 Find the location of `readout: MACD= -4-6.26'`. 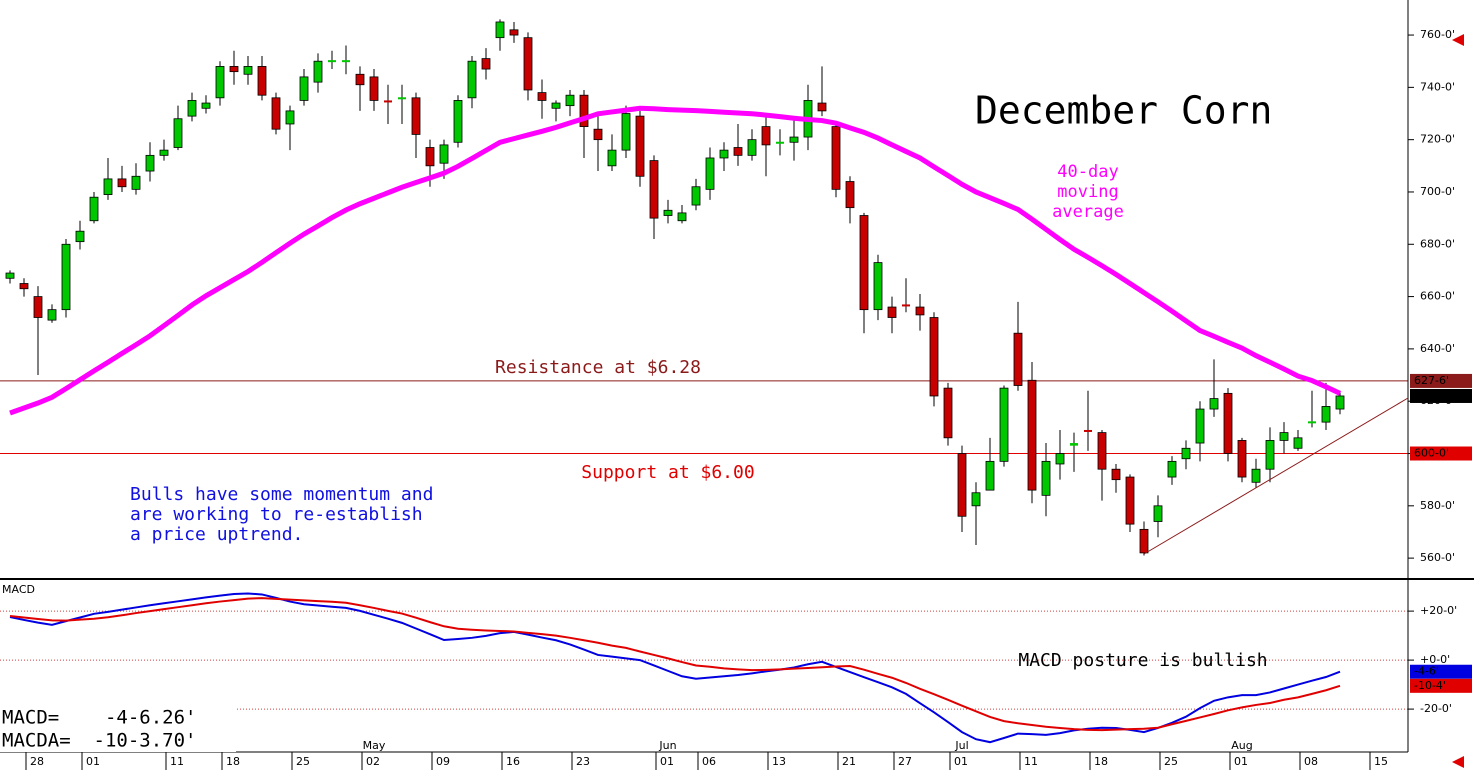

readout: MACD= -4-6.26' is located at coordinates (99, 718).